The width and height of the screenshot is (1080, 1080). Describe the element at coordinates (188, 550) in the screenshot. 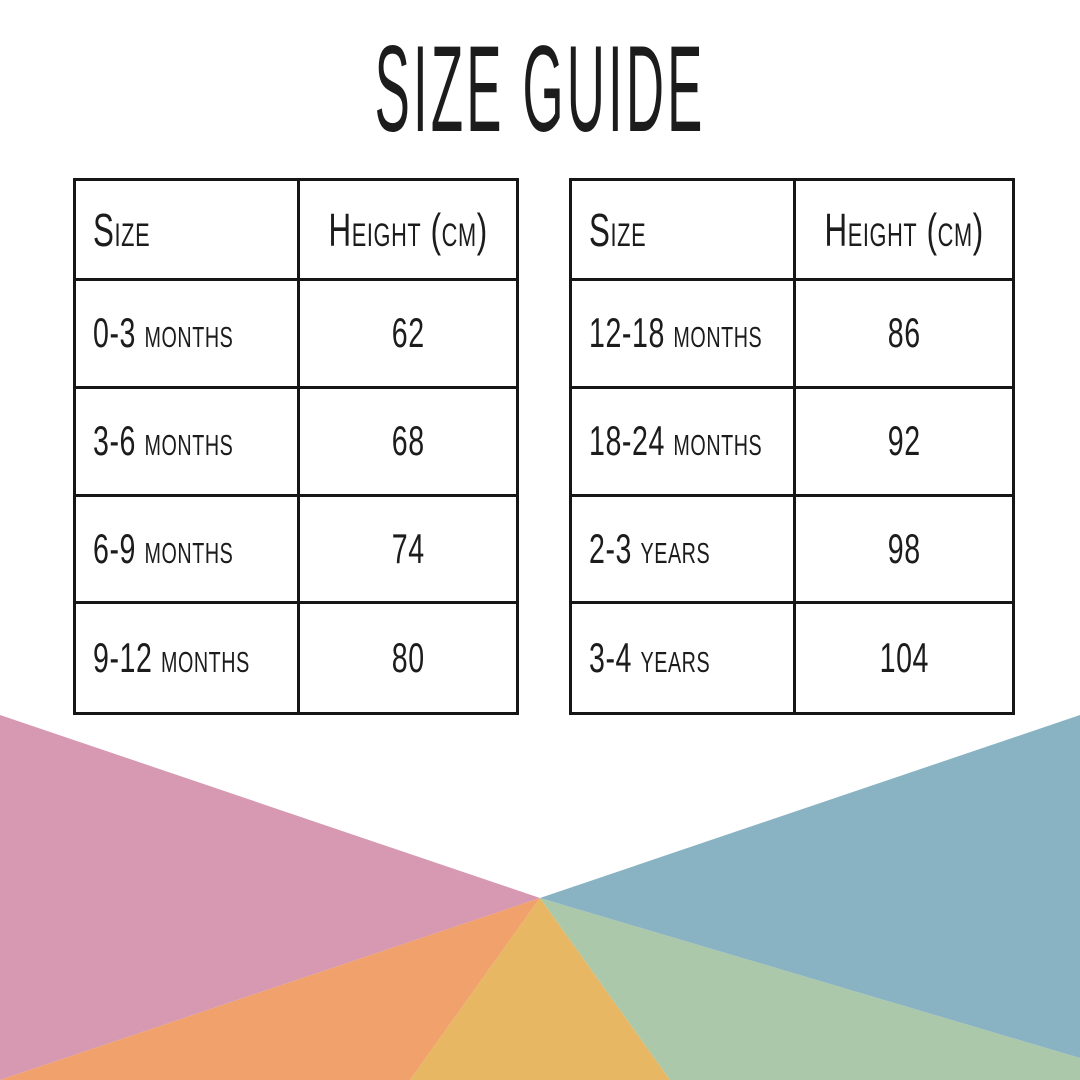

I see `table-row-size: 6-9 months` at that location.